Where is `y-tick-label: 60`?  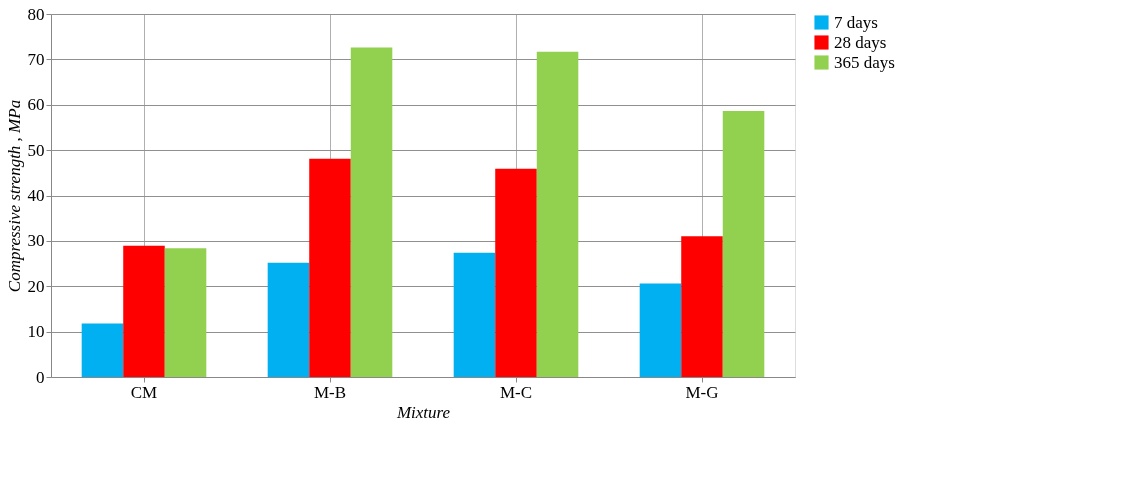
y-tick-label: 60 is located at coordinates (36, 105).